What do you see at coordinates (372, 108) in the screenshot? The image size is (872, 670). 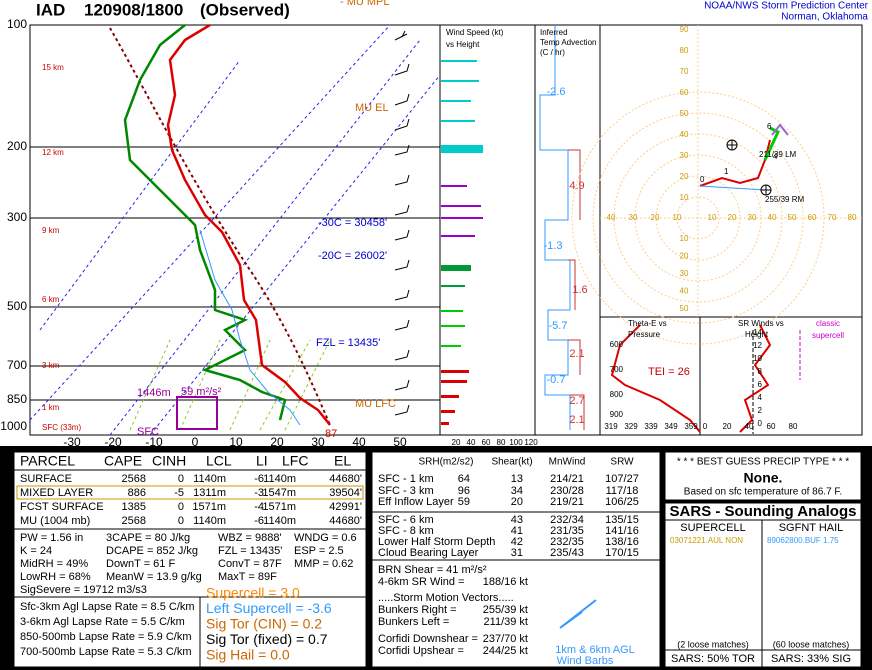 I see `annotation: MU EL` at bounding box center [372, 108].